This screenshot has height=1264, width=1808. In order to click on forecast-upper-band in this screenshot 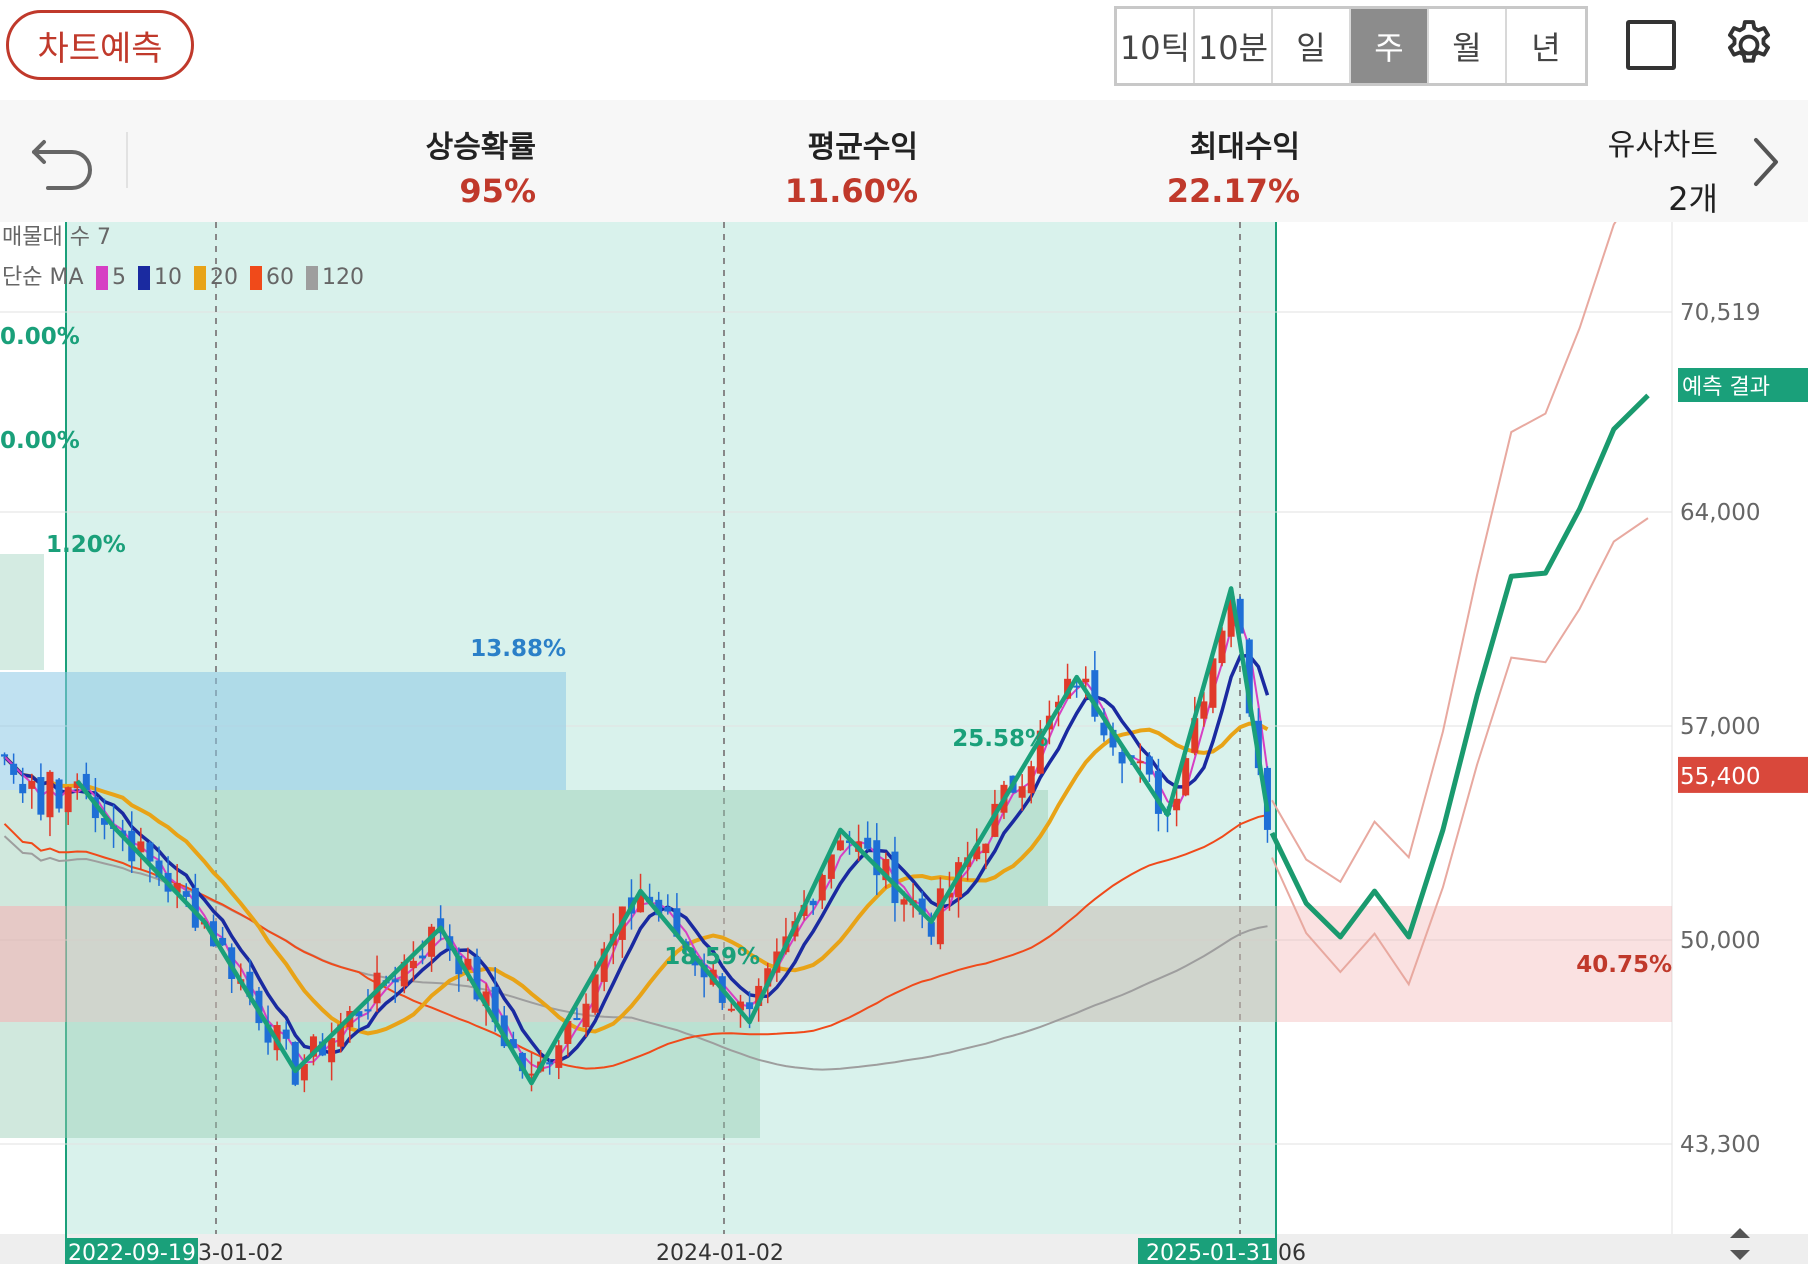, I will do `click(1444, 553)`.